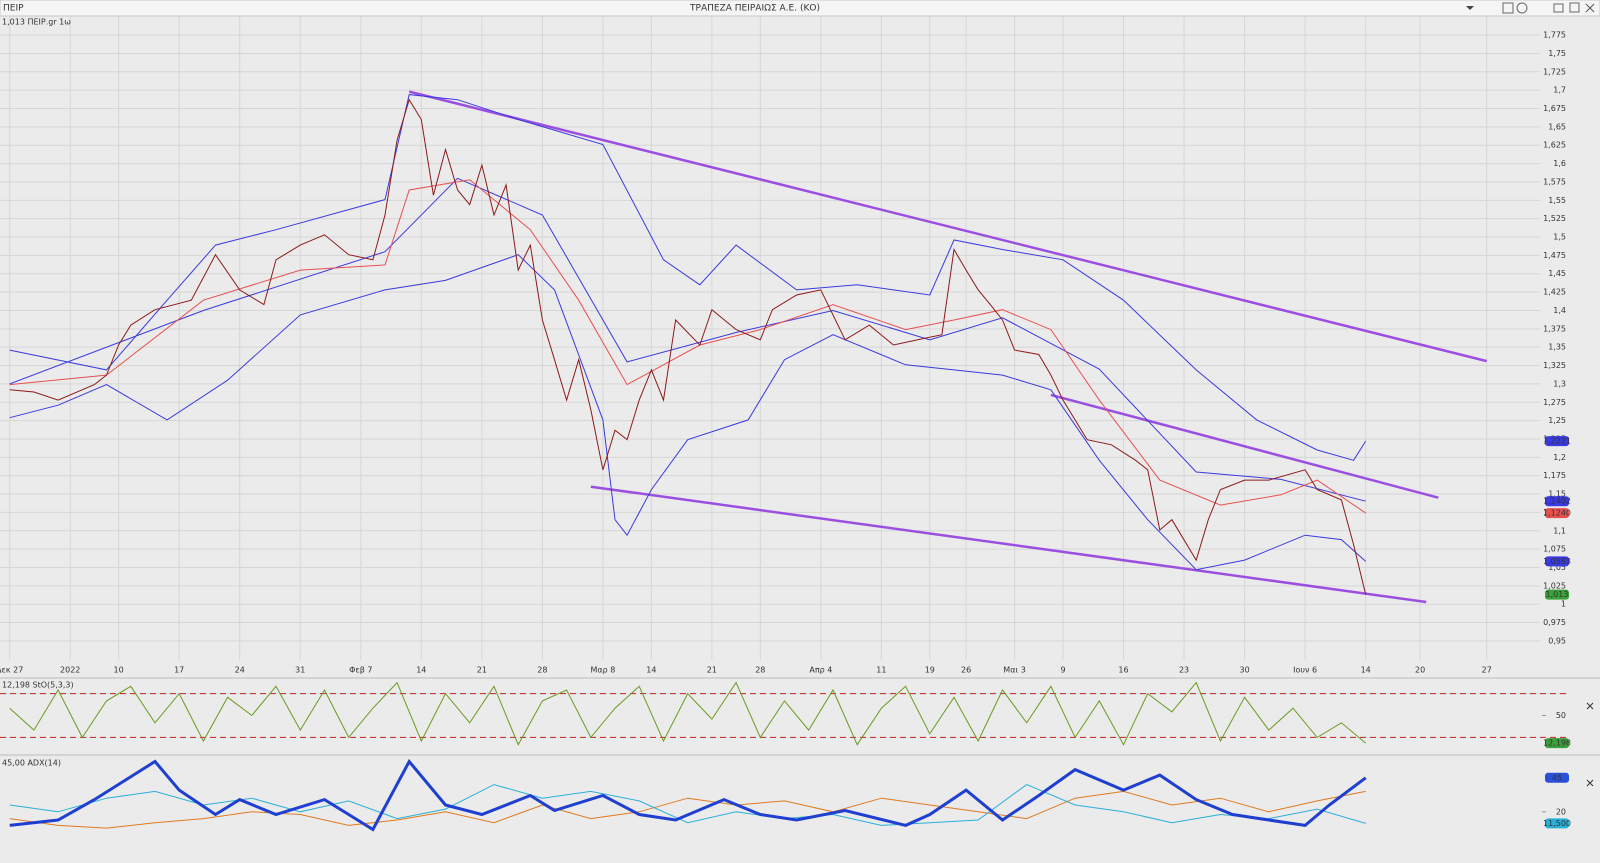 This screenshot has width=1600, height=863. I want to click on panel-title: 12,198 StO(5,3,3), so click(38, 685).